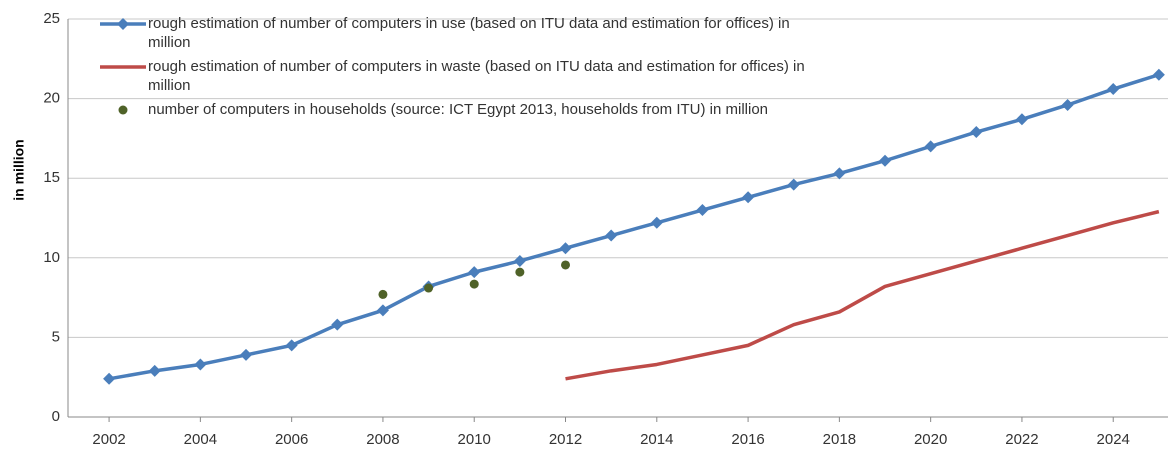 The width and height of the screenshot is (1171, 453). Describe the element at coordinates (108, 439) in the screenshot. I see `x-tick-label: 2002` at that location.